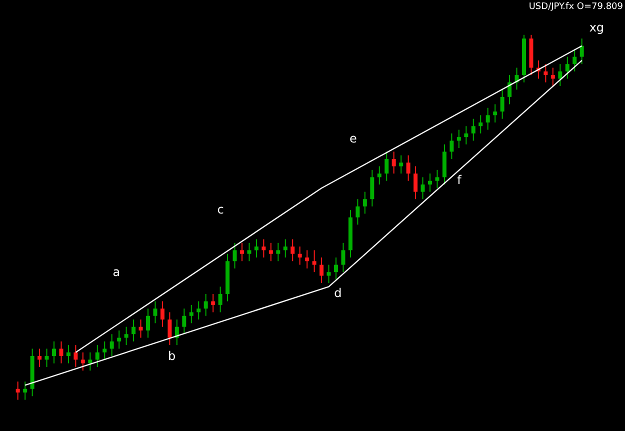 This screenshot has width=625, height=431. What do you see at coordinates (353, 138) in the screenshot?
I see `annotation: e` at bounding box center [353, 138].